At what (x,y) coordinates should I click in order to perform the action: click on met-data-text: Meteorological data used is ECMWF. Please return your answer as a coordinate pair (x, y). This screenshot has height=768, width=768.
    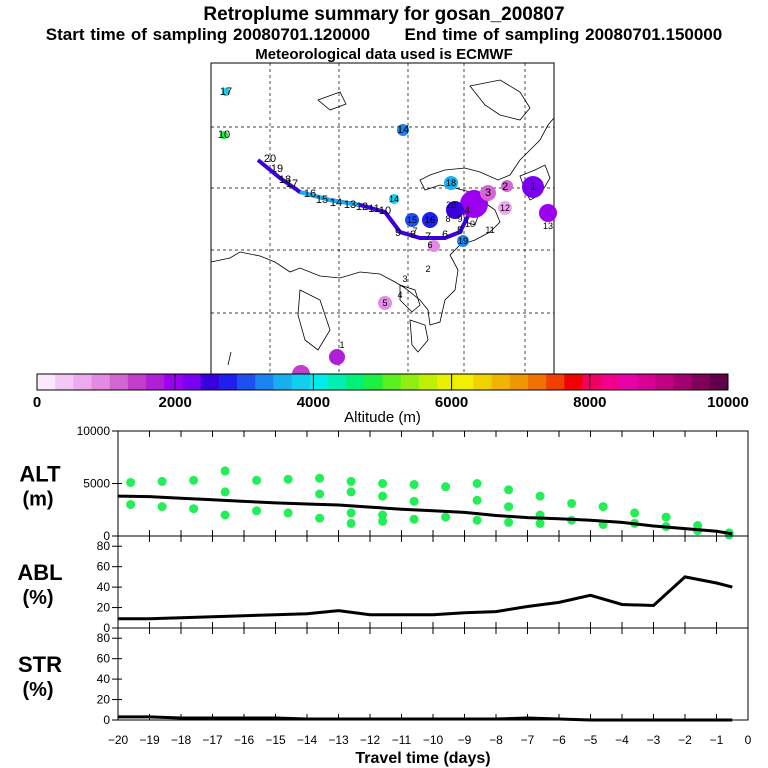
    Looking at the image, I should click on (384, 54).